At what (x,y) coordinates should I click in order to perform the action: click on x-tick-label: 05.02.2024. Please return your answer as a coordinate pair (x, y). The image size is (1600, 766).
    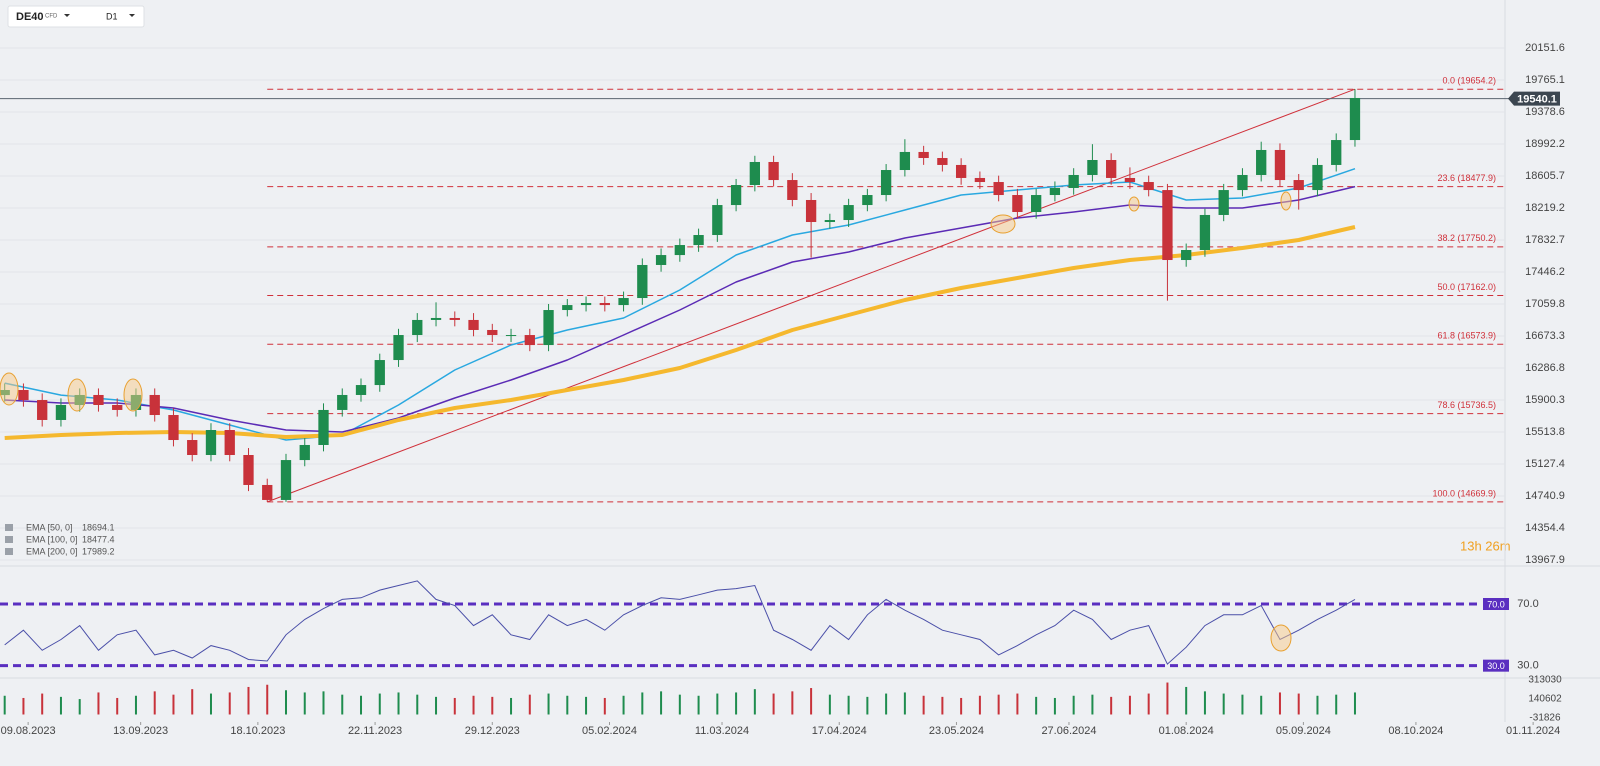
    Looking at the image, I should click on (609, 731).